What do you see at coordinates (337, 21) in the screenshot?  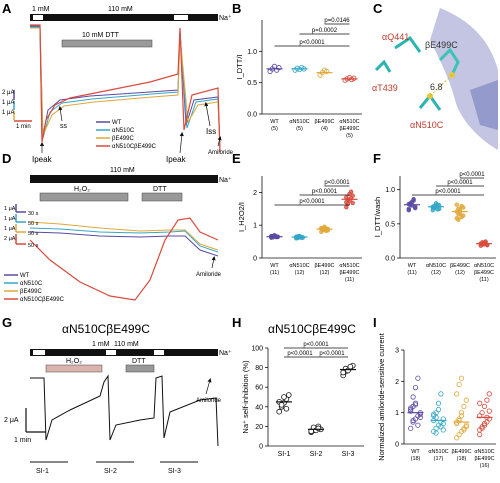 I see `sig-label-b-0: p=0.0146` at bounding box center [337, 21].